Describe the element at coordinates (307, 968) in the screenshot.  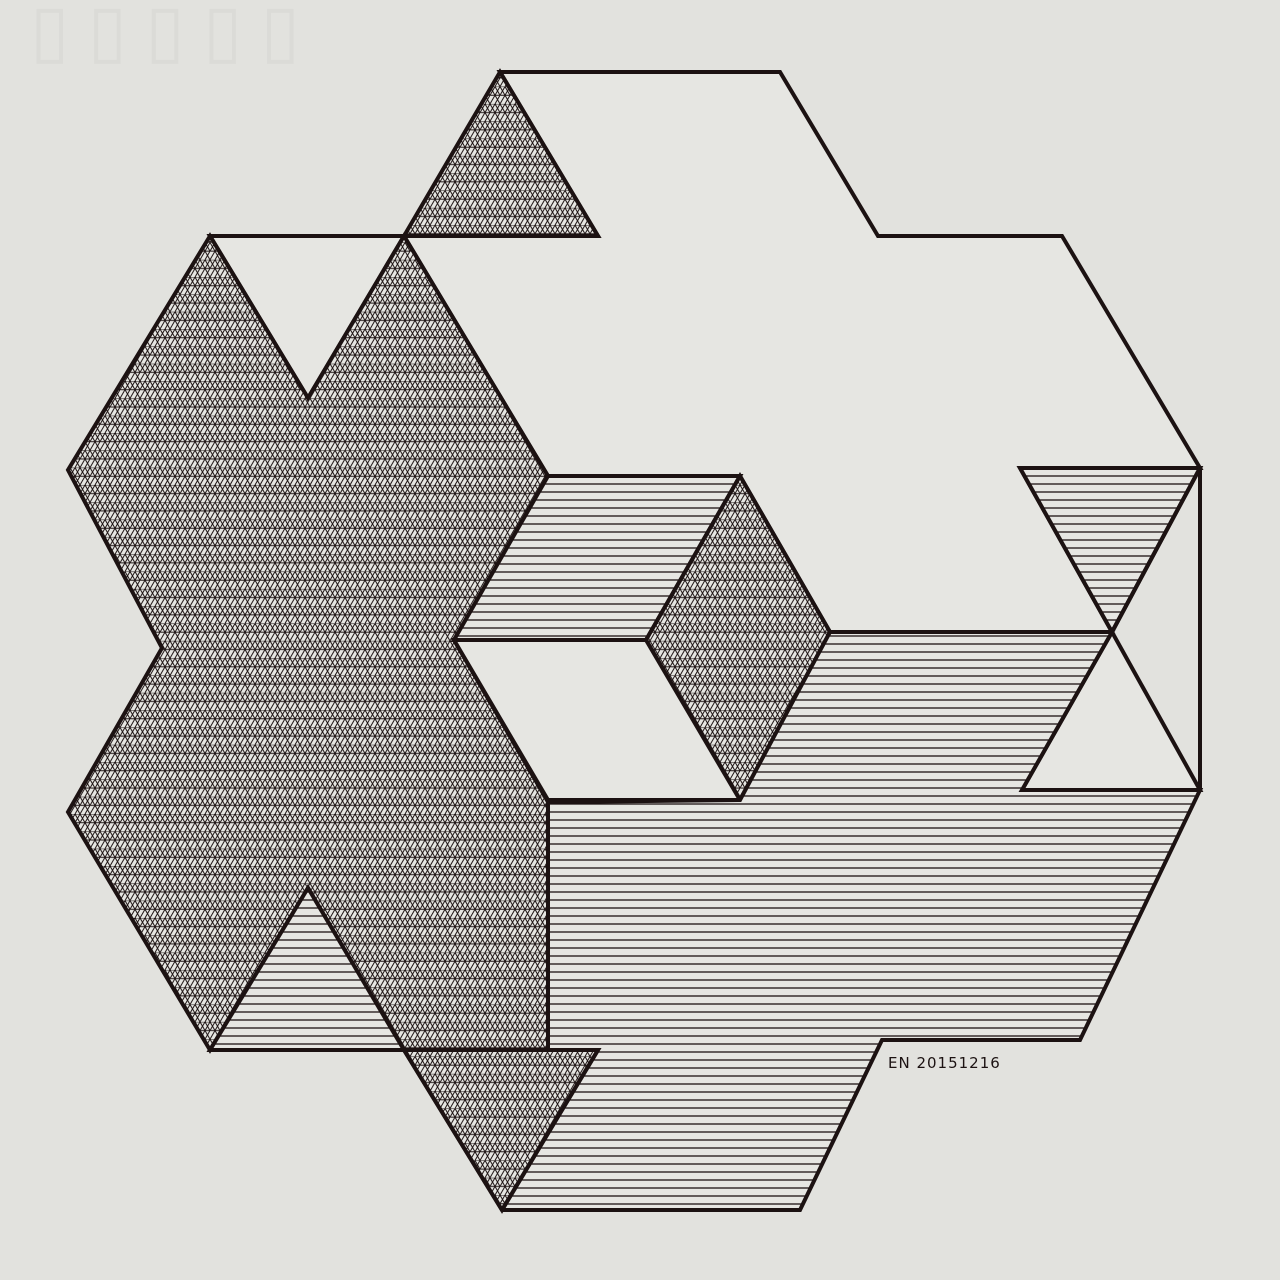
I see `lower-left-hatch-triangle` at that location.